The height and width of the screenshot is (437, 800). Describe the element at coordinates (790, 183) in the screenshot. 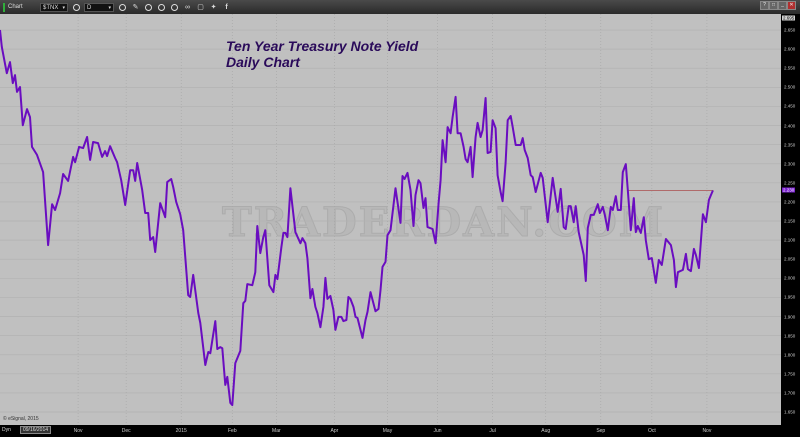

I see `y-tick-label: 2.250` at that location.